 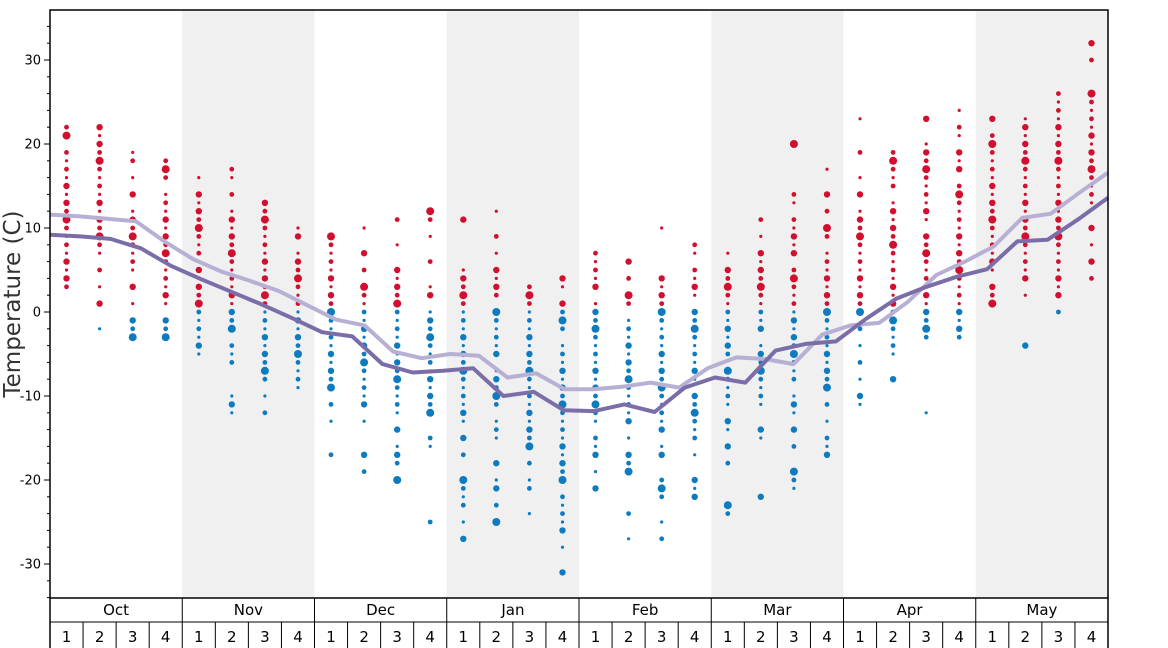 What do you see at coordinates (777, 610) in the screenshot?
I see `month-label-mar: Mar` at bounding box center [777, 610].